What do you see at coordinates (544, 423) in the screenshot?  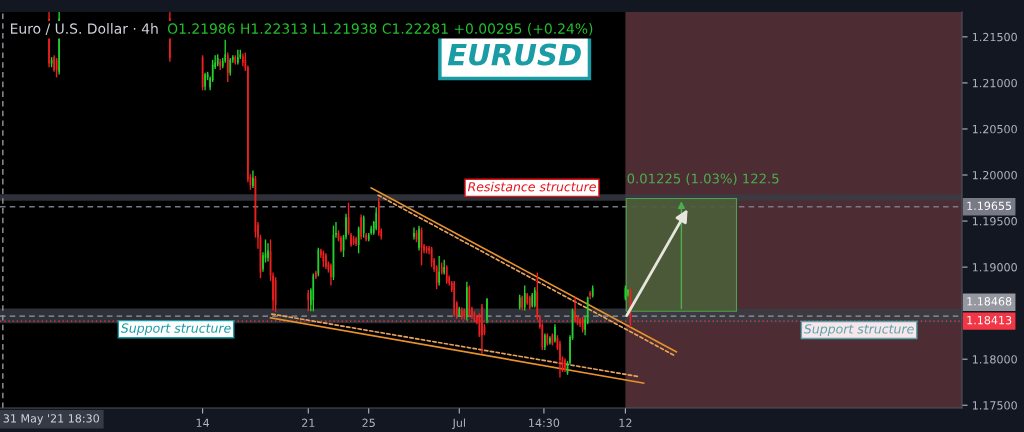 I see `x-tick-label: 14:30` at bounding box center [544, 423].